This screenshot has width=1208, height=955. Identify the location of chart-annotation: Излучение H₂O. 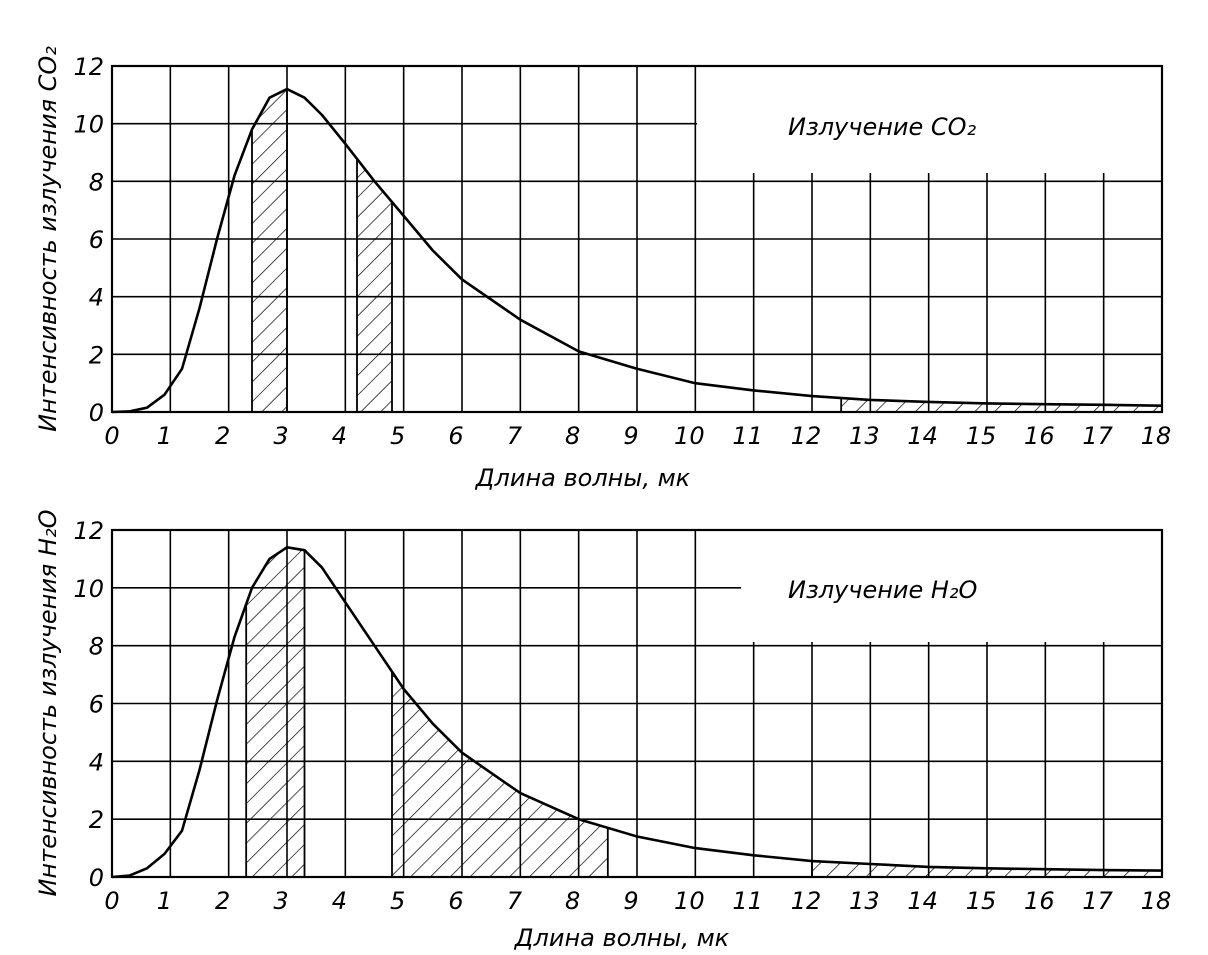
(882, 590).